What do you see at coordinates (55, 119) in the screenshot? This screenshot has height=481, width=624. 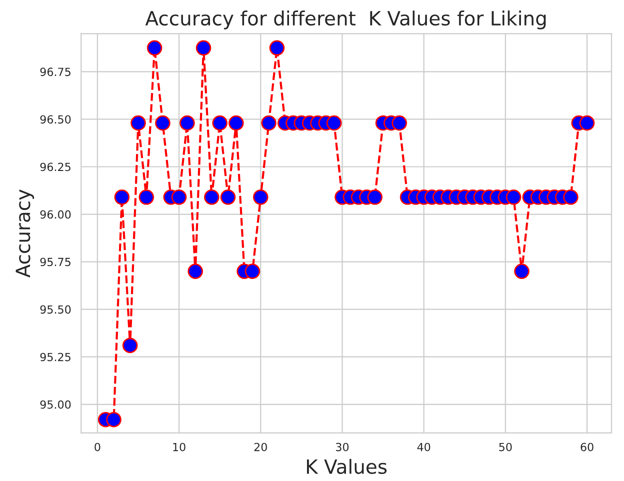 I see `y-tick-label: 96.50` at bounding box center [55, 119].